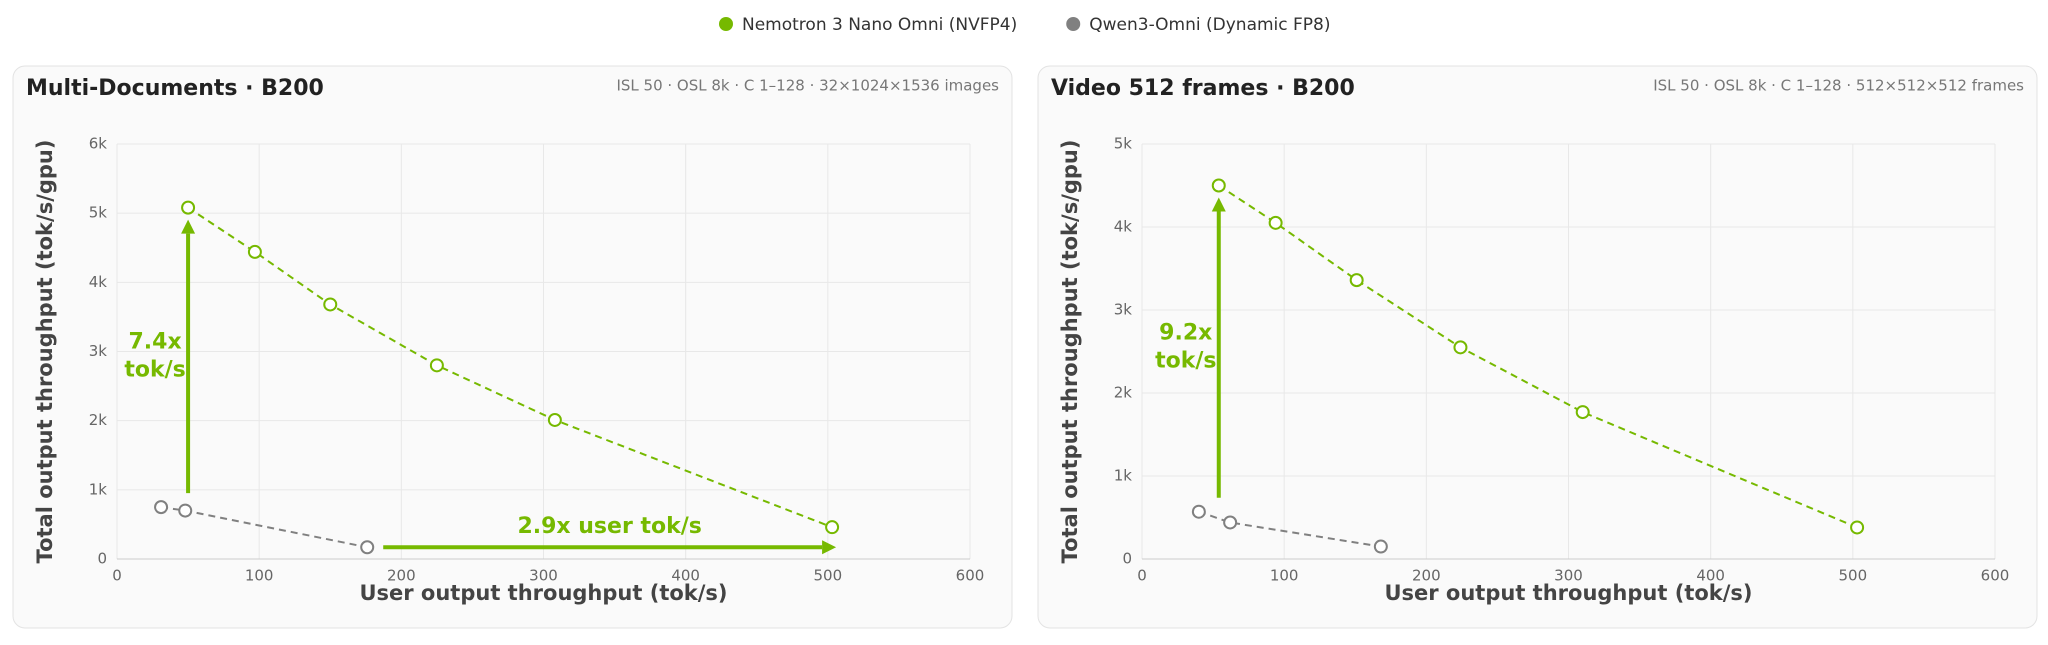 This screenshot has height=645, width=2048. I want to click on y-tick-label: 6k, so click(98, 144).